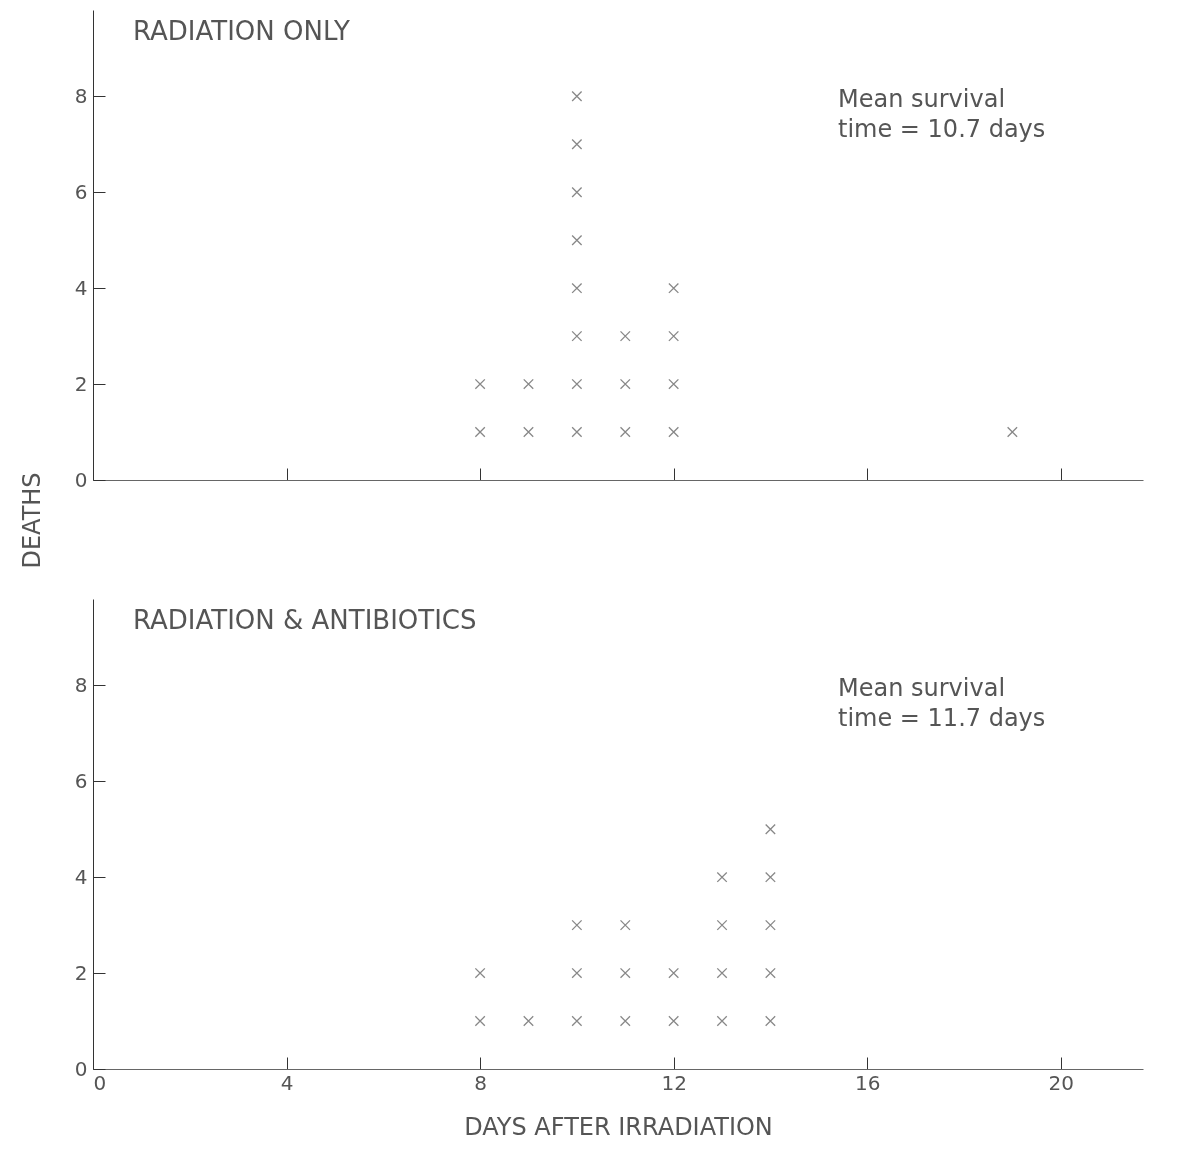  What do you see at coordinates (674, 1082) in the screenshot?
I see `x-tick-label: 12` at bounding box center [674, 1082].